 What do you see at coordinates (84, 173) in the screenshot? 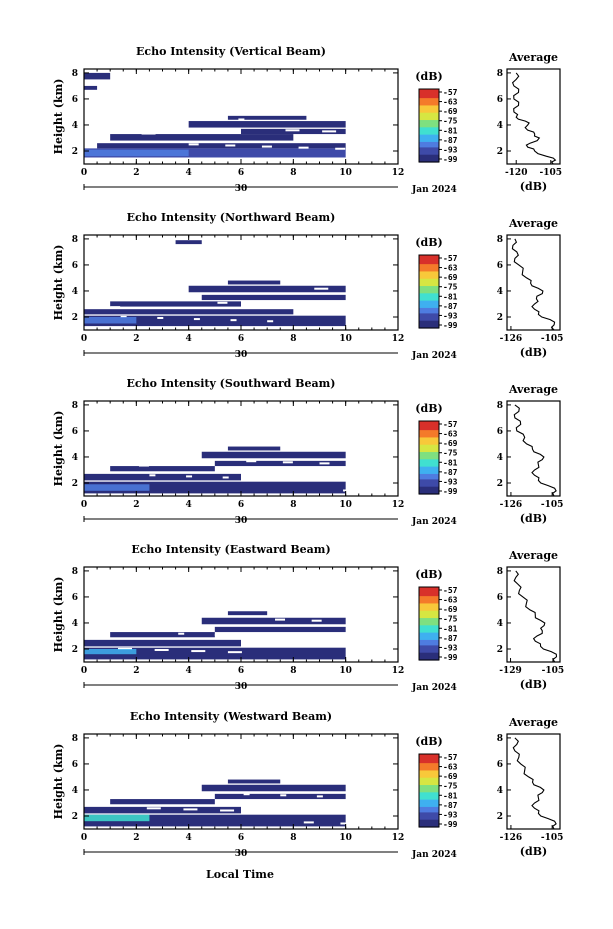
I see `x-tick-label: 0` at bounding box center [84, 173].